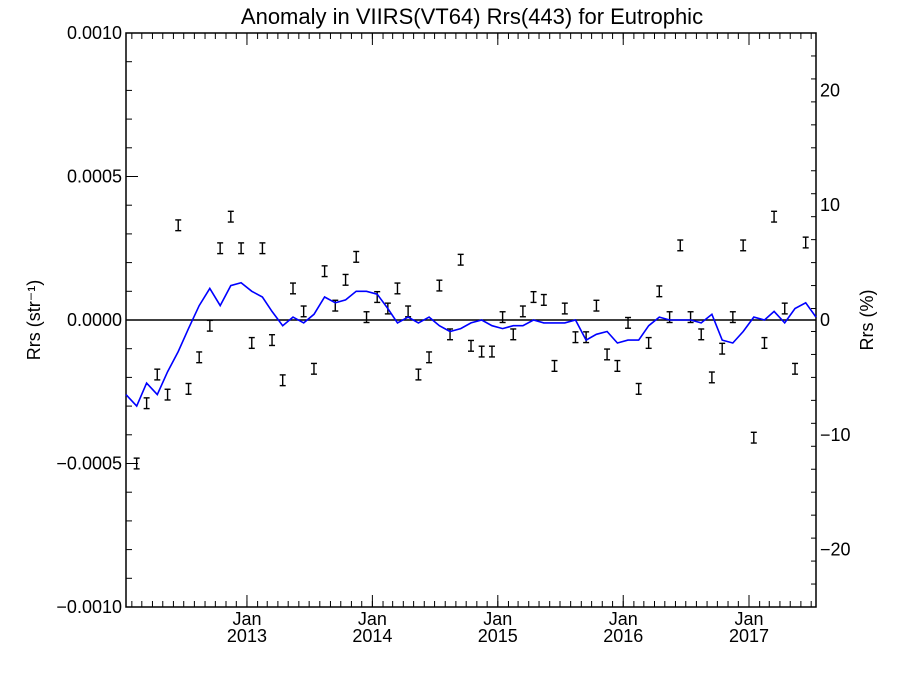  Describe the element at coordinates (830, 205) in the screenshot. I see `y-tick-label-right: 10` at that location.